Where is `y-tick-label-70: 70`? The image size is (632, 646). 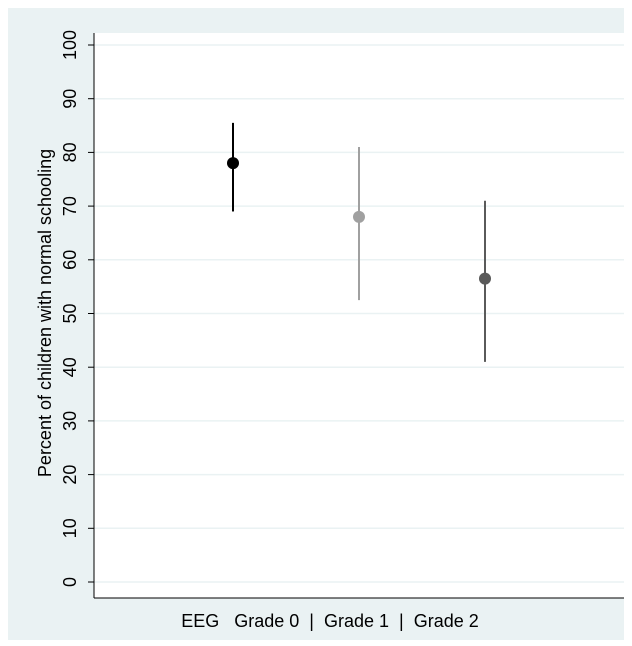
y-tick-label-70: 70 is located at coordinates (70, 206).